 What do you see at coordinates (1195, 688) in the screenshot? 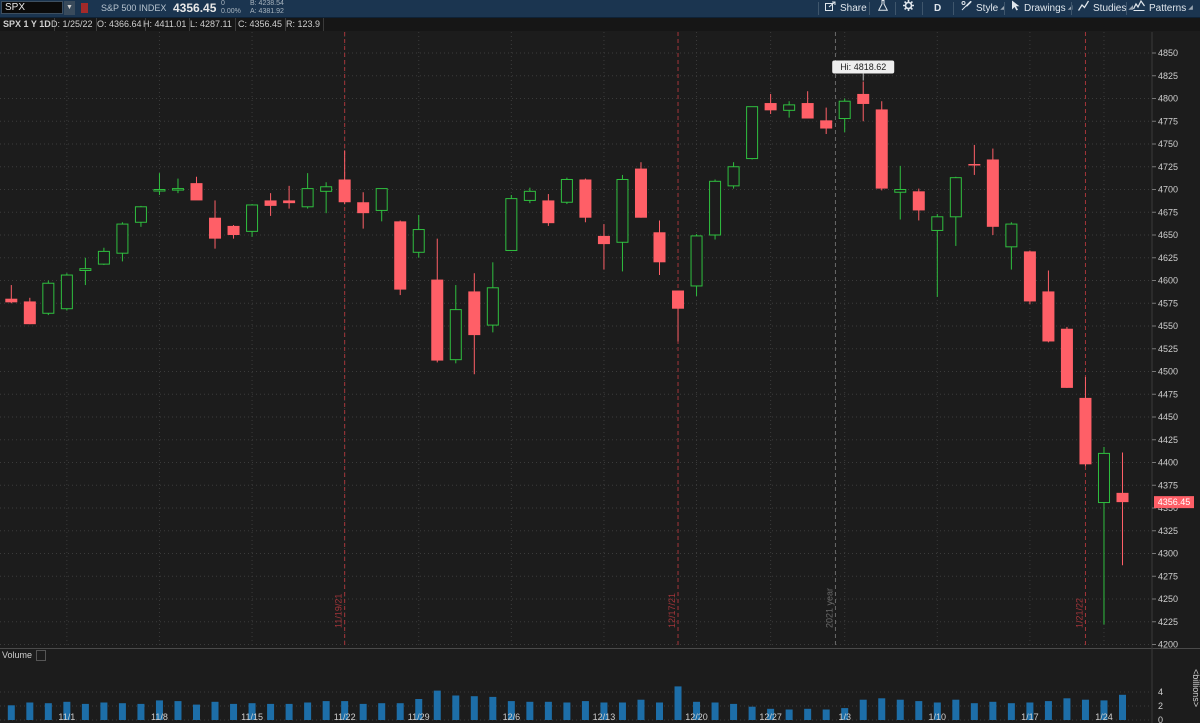
I see `volume-unit-label: <billions>` at bounding box center [1195, 688].